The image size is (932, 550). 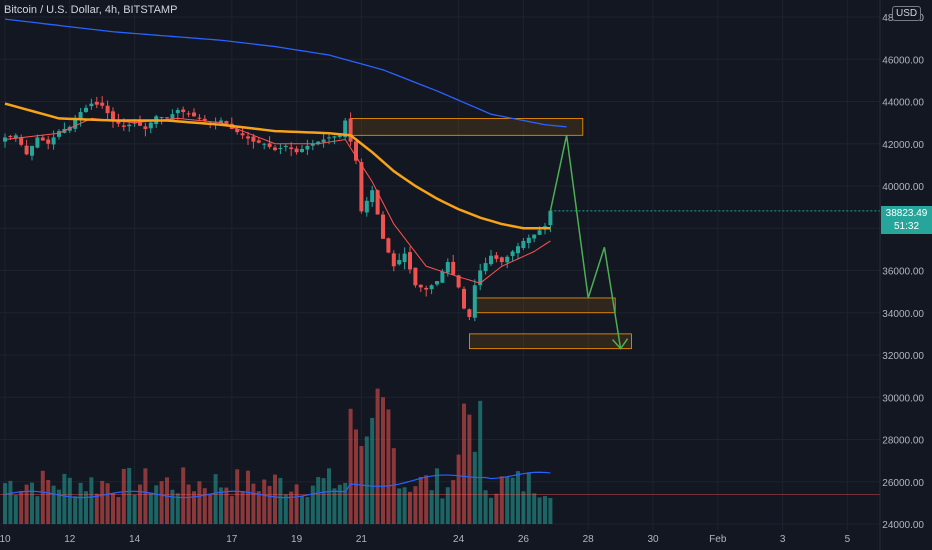 I want to click on x-tick-label: 21, so click(x=362, y=539).